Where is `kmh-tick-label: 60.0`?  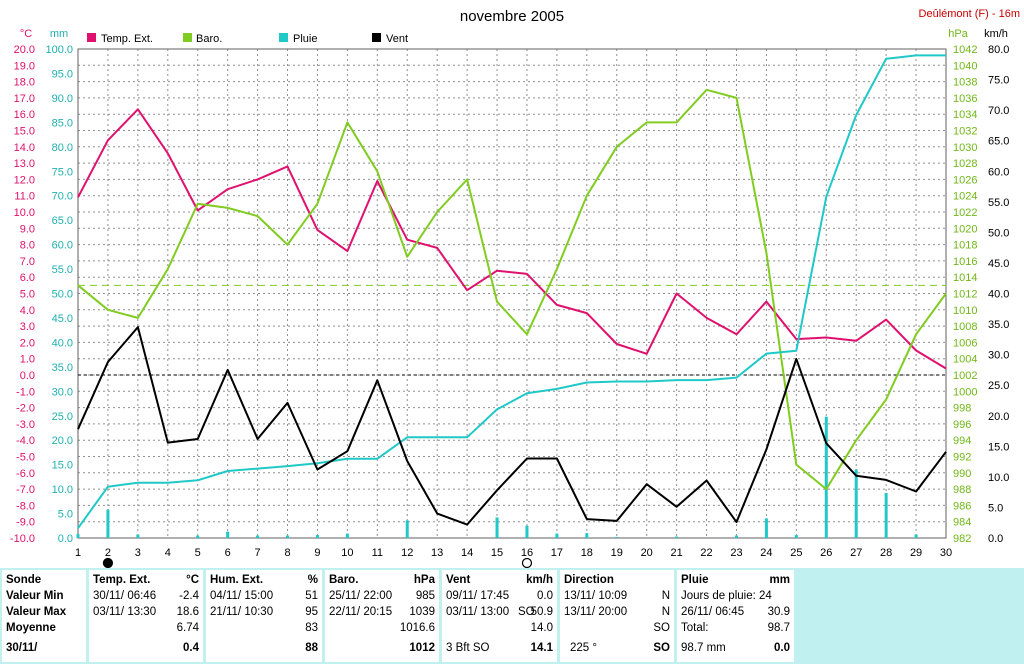 kmh-tick-label: 60.0 is located at coordinates (998, 172).